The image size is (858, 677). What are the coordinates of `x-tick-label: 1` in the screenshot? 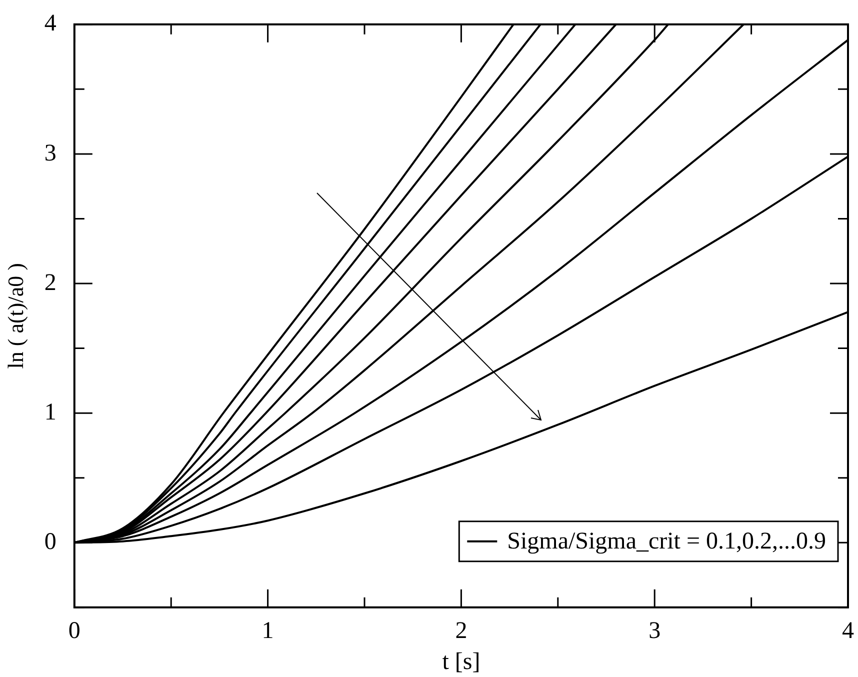 It's located at (268, 631).